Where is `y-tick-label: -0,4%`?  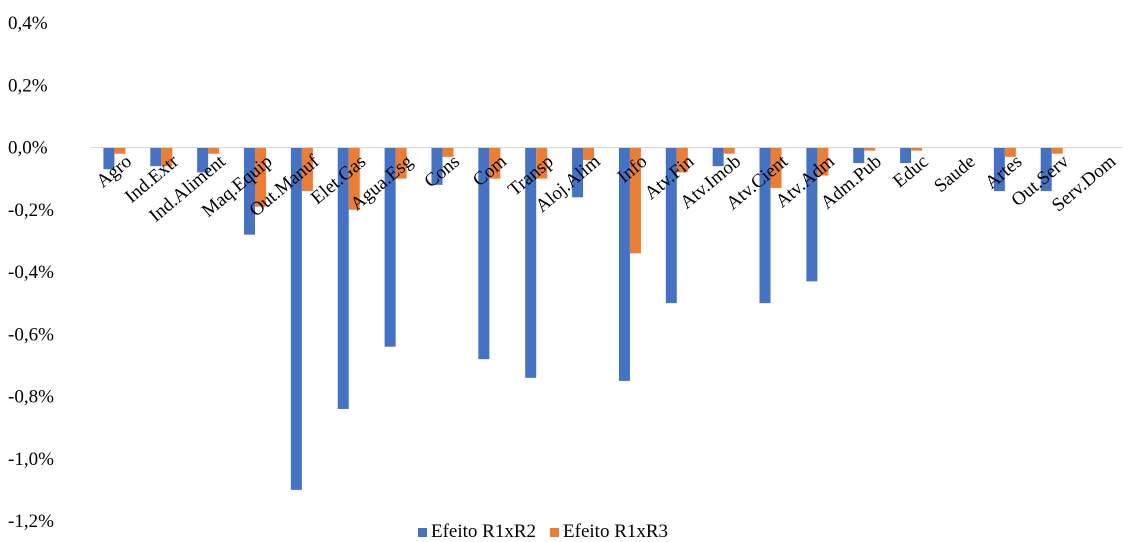
y-tick-label: -0,4% is located at coordinates (31, 272).